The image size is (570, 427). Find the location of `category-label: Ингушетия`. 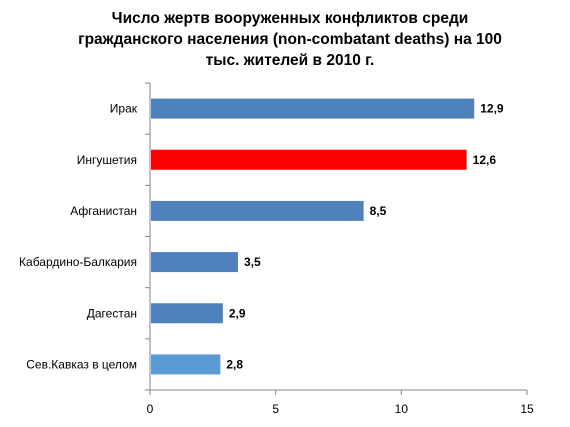

category-label: Ингушетия is located at coordinates (107, 160).